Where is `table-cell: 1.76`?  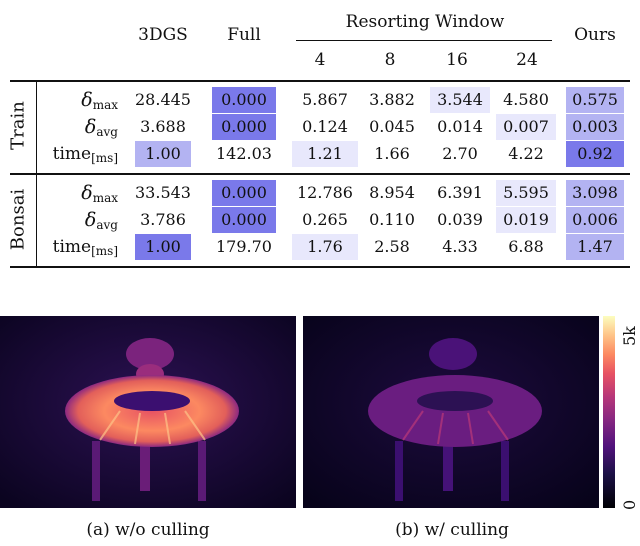 table-cell: 1.76 is located at coordinates (325, 247).